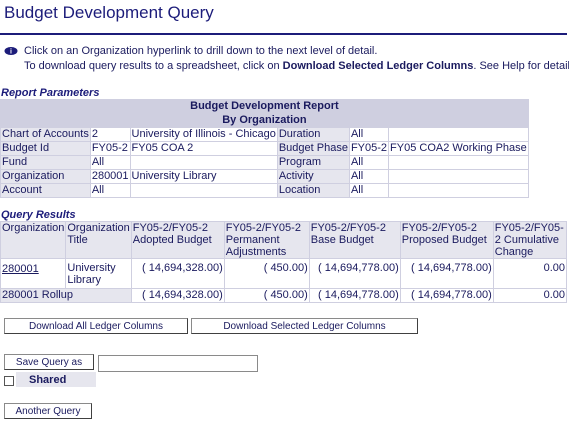 The image size is (569, 428). What do you see at coordinates (266, 295) in the screenshot?
I see `rollup-permanent-adjustments: ( 450.00)` at bounding box center [266, 295].